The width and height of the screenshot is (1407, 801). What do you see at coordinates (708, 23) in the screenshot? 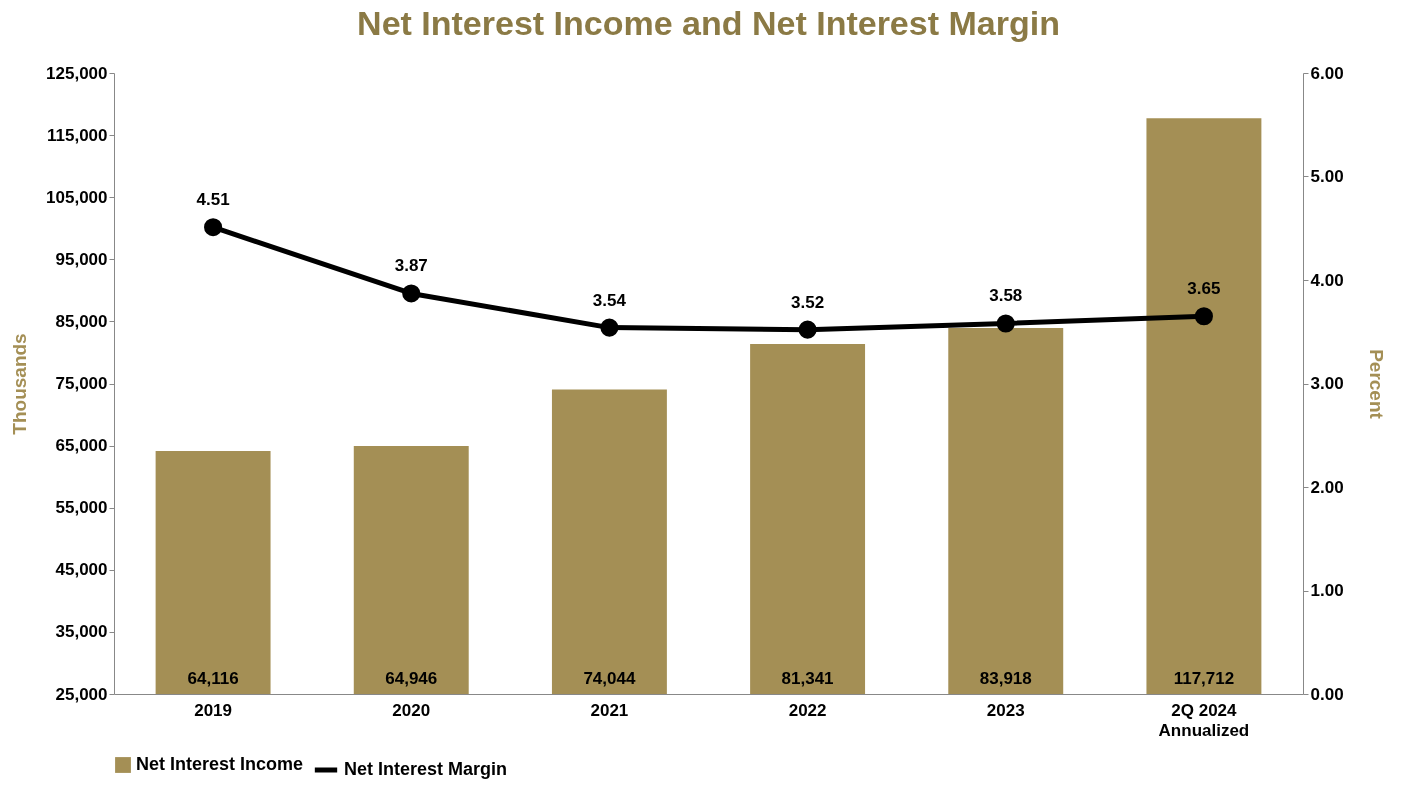
I see `chart-title: Net Interest Income and Net Interest Margin` at bounding box center [708, 23].